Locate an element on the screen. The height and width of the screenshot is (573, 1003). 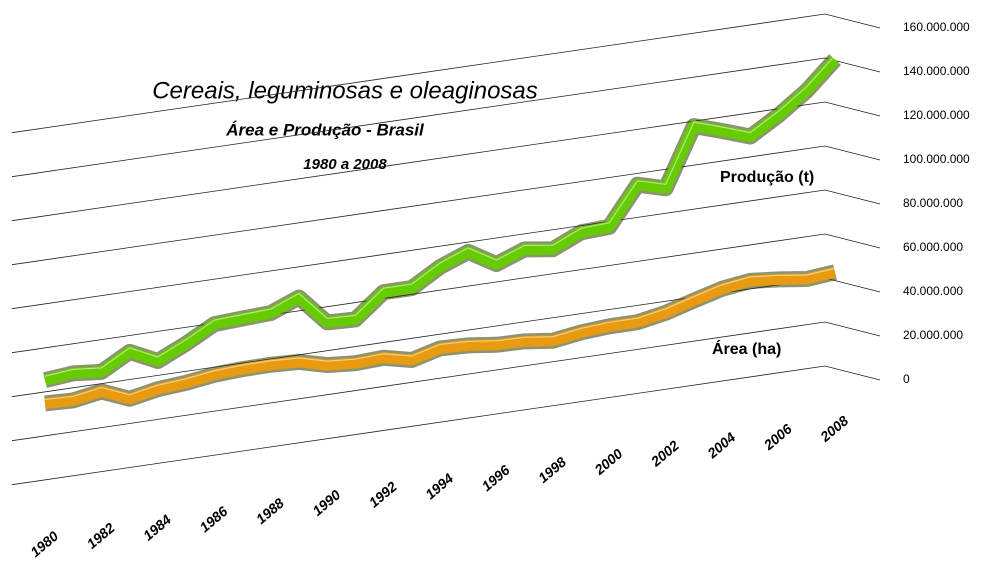
x-tick-label: 1988 is located at coordinates (270, 511).